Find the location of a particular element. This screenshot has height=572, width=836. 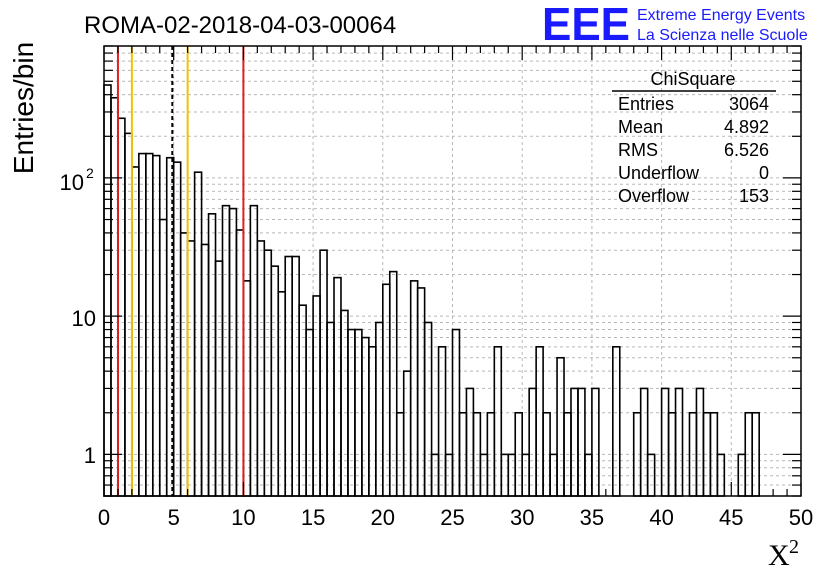

x-axis-label: X 2 is located at coordinates (783, 554).